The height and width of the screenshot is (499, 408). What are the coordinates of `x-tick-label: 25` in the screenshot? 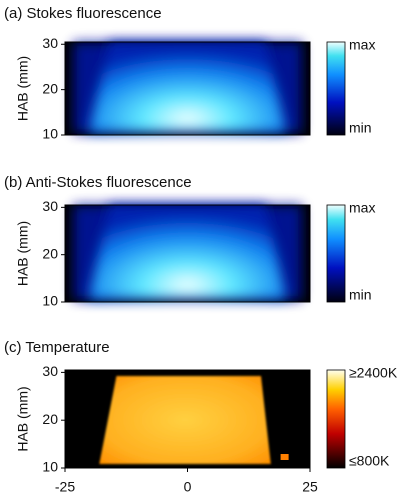 It's located at (310, 487).